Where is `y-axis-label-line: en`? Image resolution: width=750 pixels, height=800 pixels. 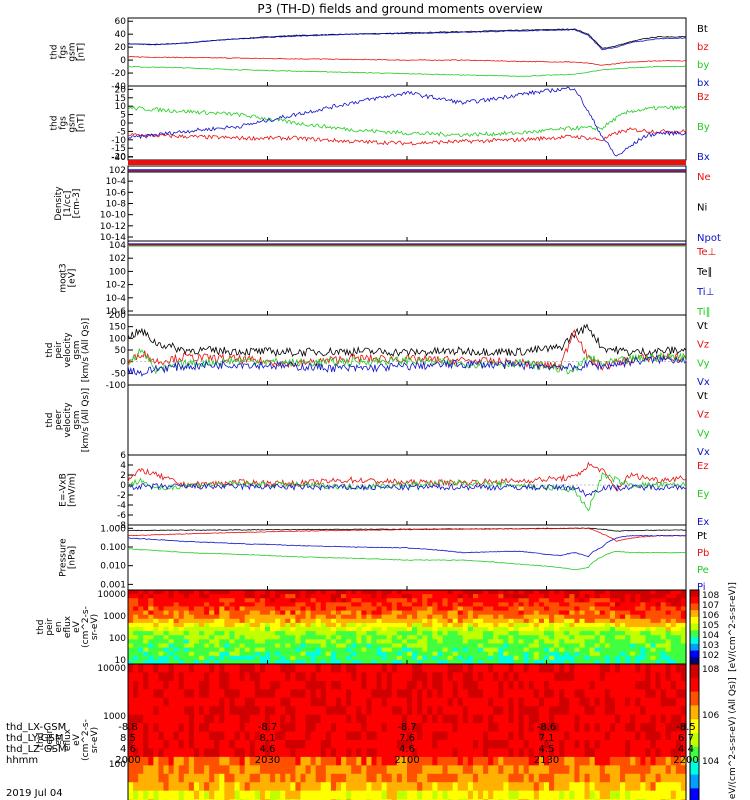 y-axis-label-line: en is located at coordinates (59, 739).